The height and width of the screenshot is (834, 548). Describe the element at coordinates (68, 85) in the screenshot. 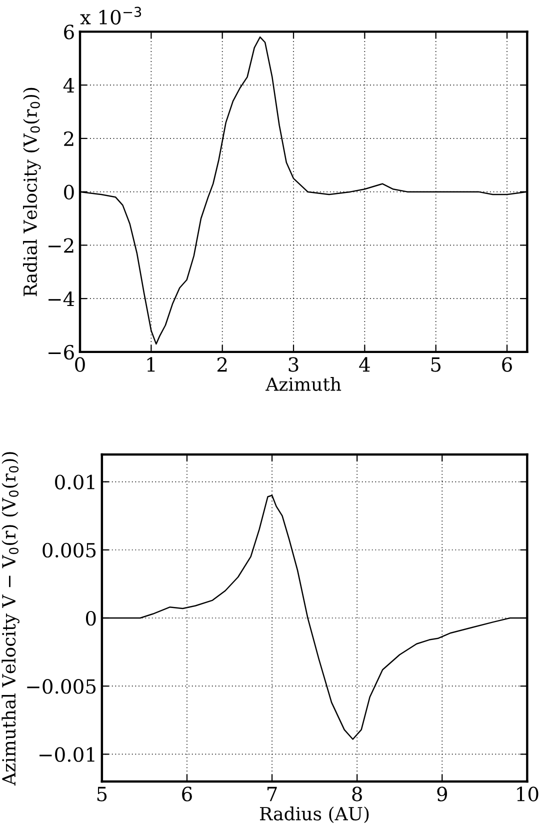

I see `y-tick-label: 4` at that location.